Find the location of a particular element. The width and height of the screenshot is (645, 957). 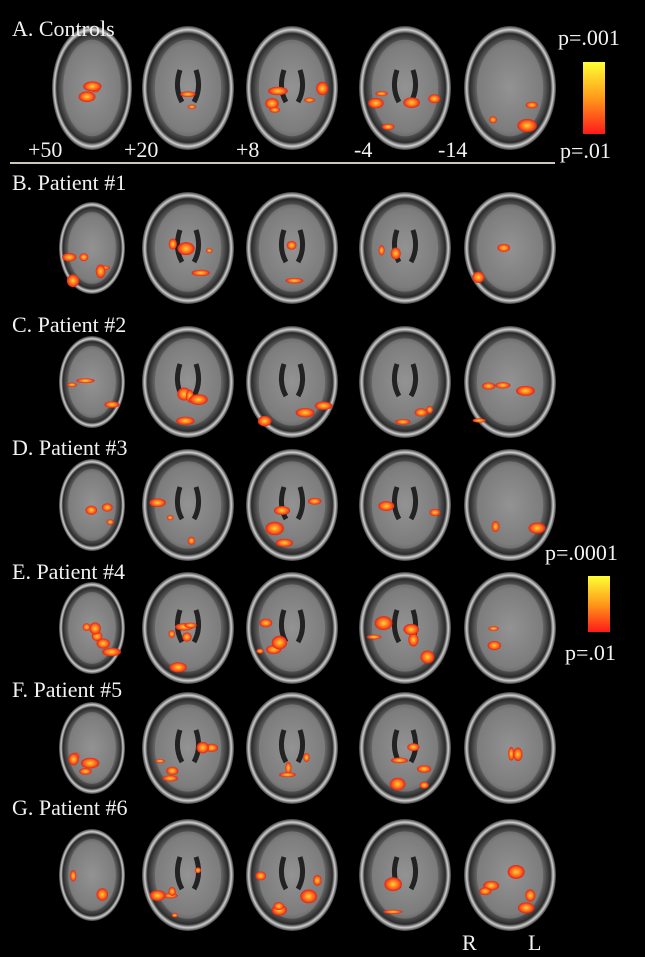

slice-label: +20 is located at coordinates (141, 149).